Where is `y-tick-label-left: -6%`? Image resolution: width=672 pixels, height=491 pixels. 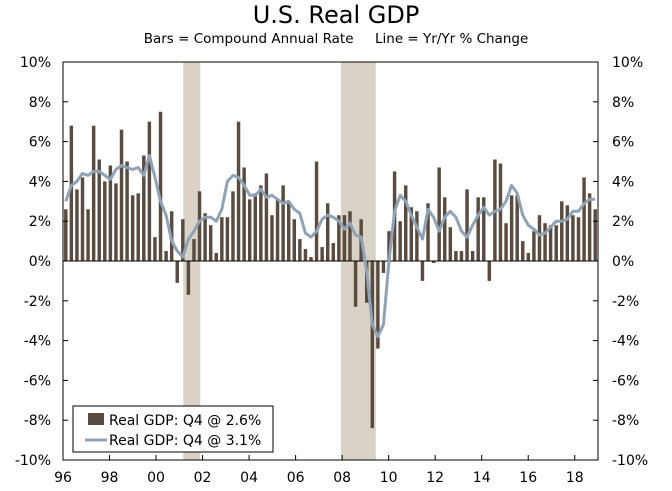
y-tick-label-left: -6% is located at coordinates (37, 381).